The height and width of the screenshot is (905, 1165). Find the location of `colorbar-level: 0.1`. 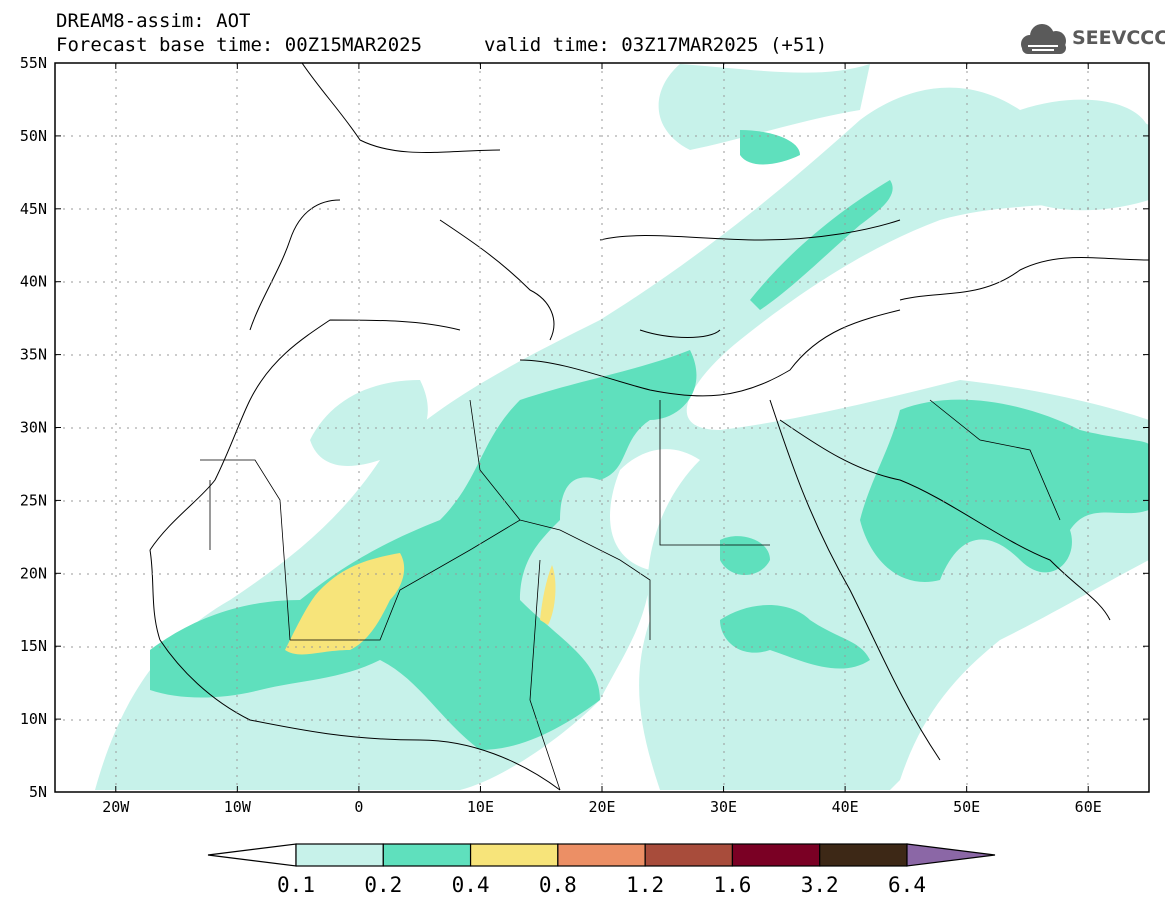

colorbar-level: 0.1 is located at coordinates (296, 885).